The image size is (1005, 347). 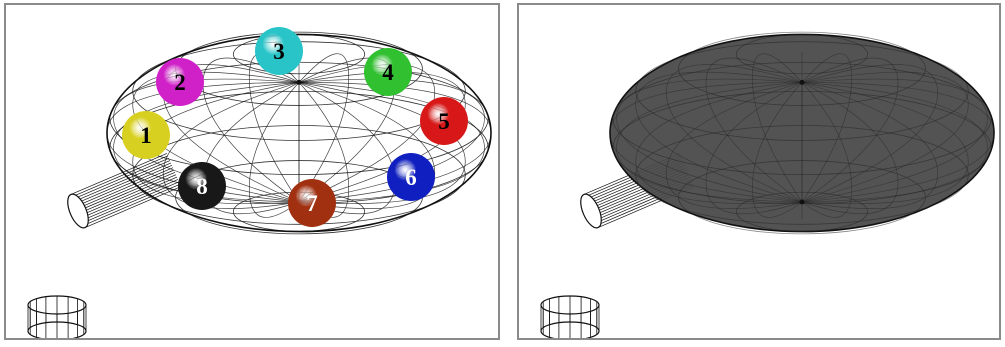 I want to click on sphere-7: 7, so click(x=312, y=203).